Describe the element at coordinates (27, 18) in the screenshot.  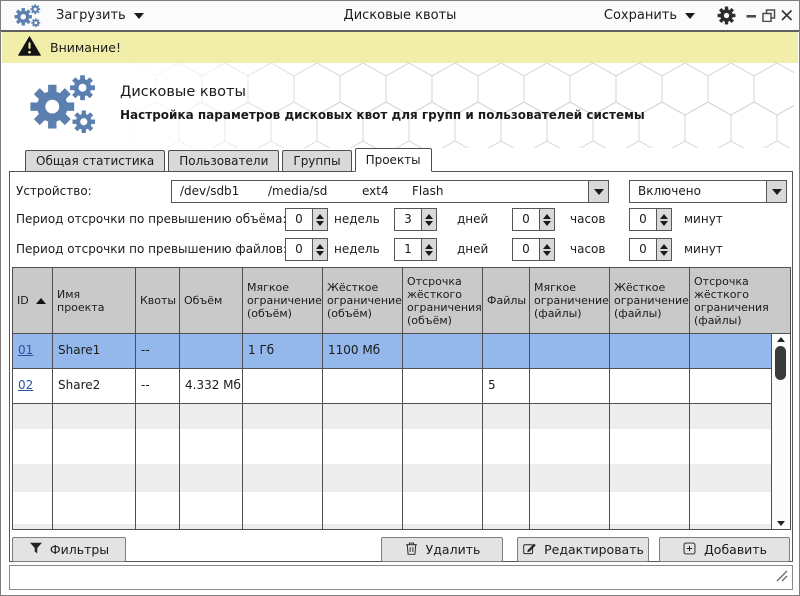
I see `app-gears-icon` at that location.